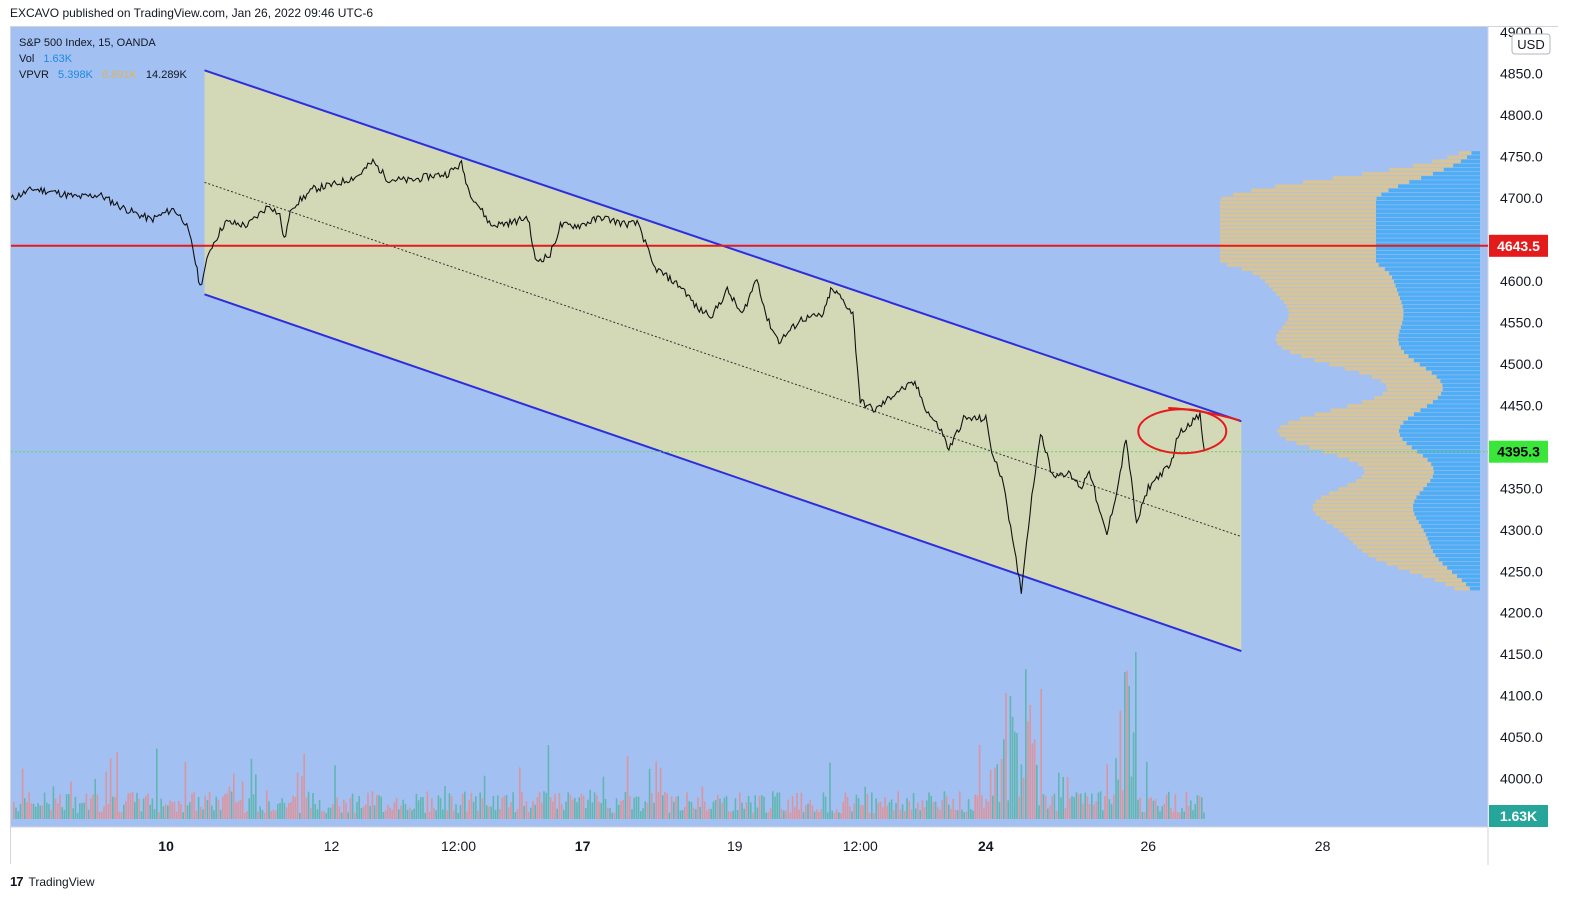 This screenshot has height=910, width=1588. Describe the element at coordinates (103, 75) in the screenshot. I see `legend-vpvr: VPVR 5.398K 8.891K 14.289K` at that location.